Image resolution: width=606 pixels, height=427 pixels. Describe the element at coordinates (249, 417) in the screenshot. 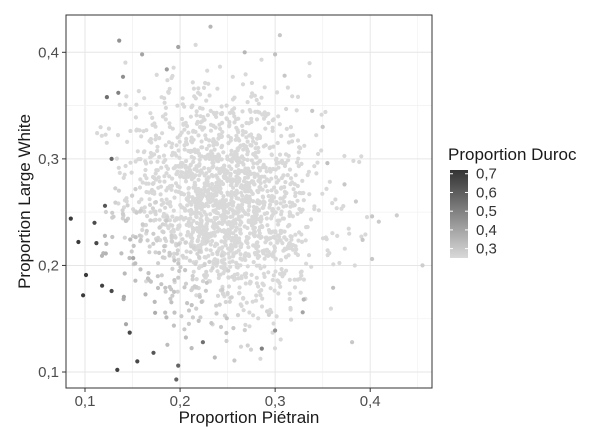

I see `x-axis-title: Proportion Piétrain` at that location.